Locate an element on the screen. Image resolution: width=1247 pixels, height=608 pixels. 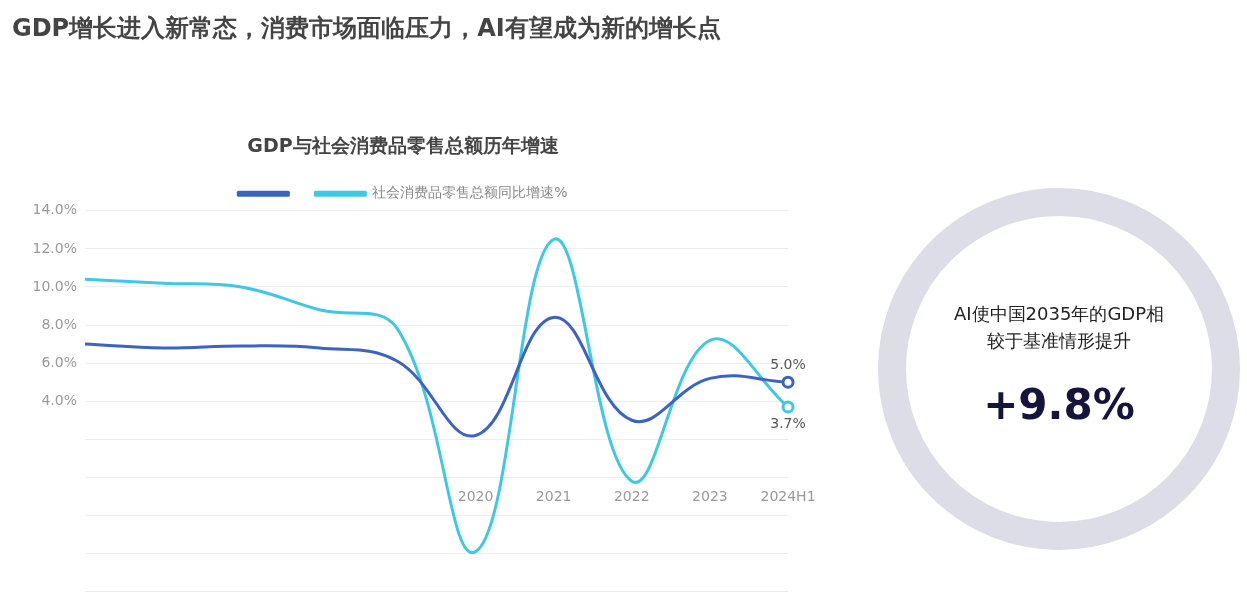
data-label: 3.7% is located at coordinates (788, 422).